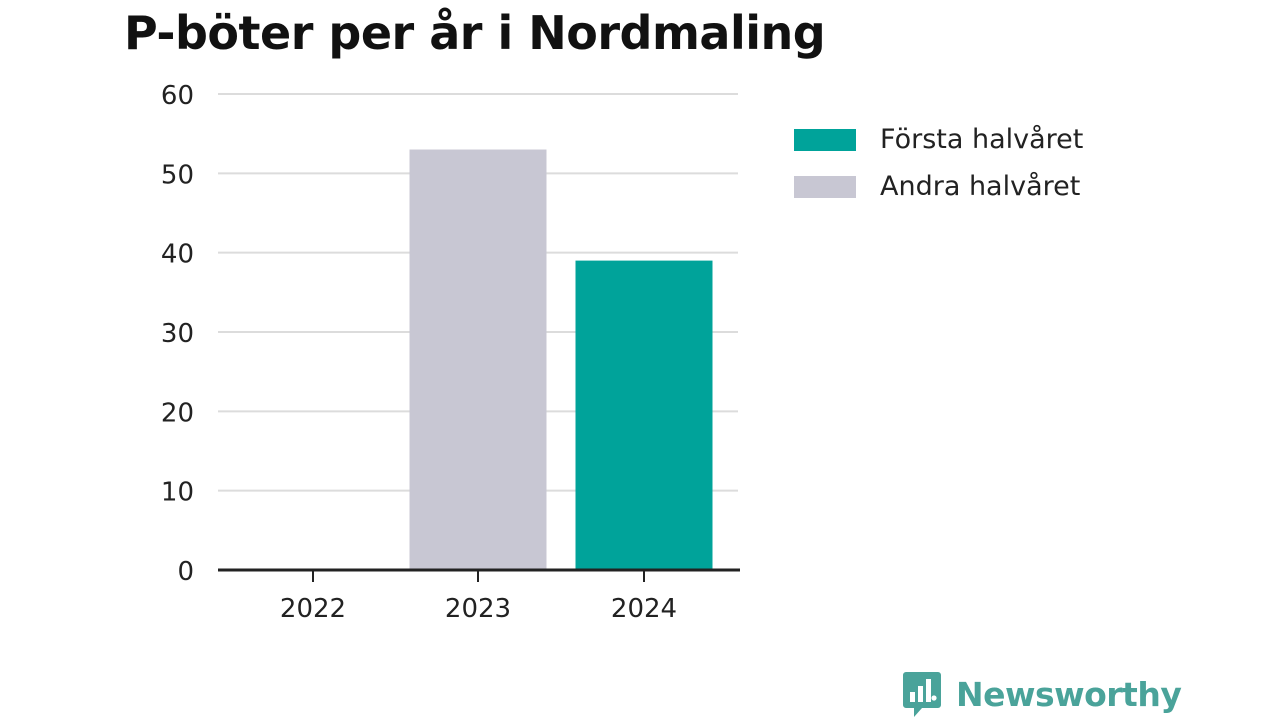 This screenshot has width=1280, height=720. What do you see at coordinates (177, 96) in the screenshot?
I see `y-tick-label-60: 60` at bounding box center [177, 96].